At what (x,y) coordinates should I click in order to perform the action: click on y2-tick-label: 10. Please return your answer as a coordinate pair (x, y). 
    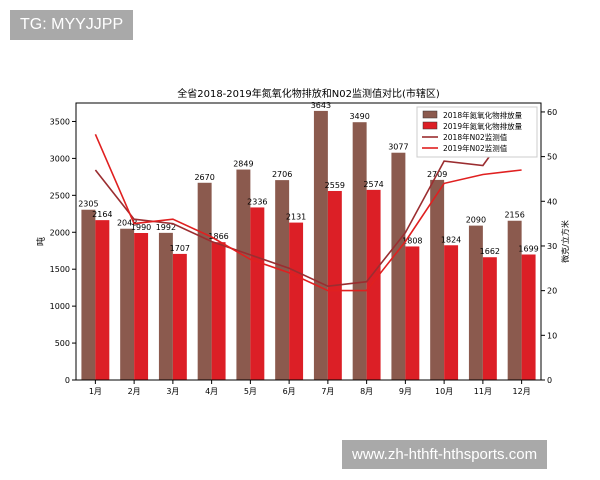
    Looking at the image, I should click on (552, 335).